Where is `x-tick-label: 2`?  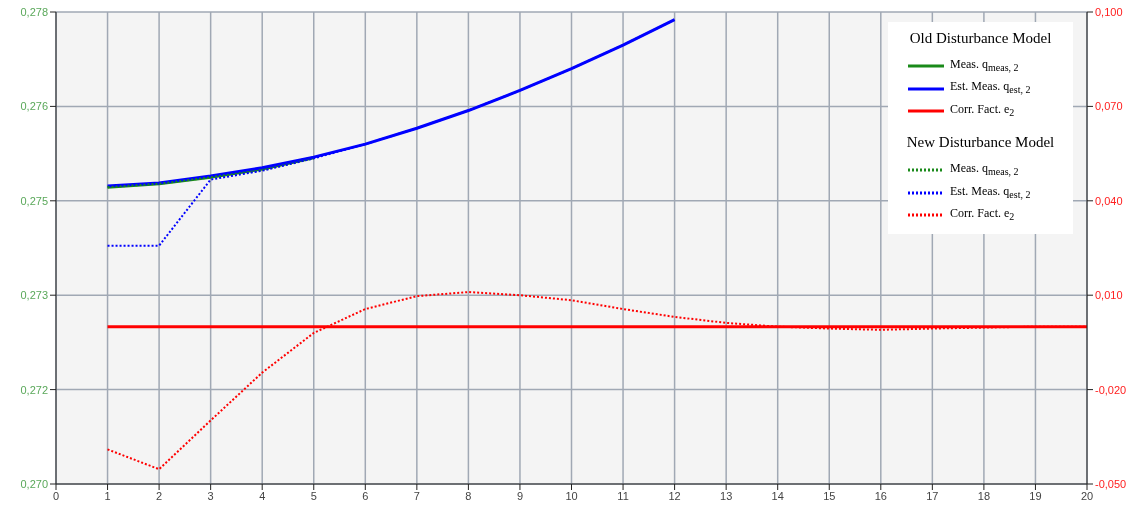 x-tick-label: 2 is located at coordinates (159, 495).